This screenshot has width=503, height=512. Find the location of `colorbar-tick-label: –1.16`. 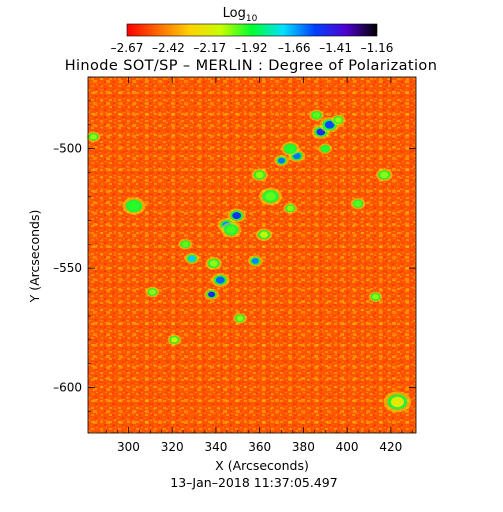

colorbar-tick-label: –1.16 is located at coordinates (377, 48).